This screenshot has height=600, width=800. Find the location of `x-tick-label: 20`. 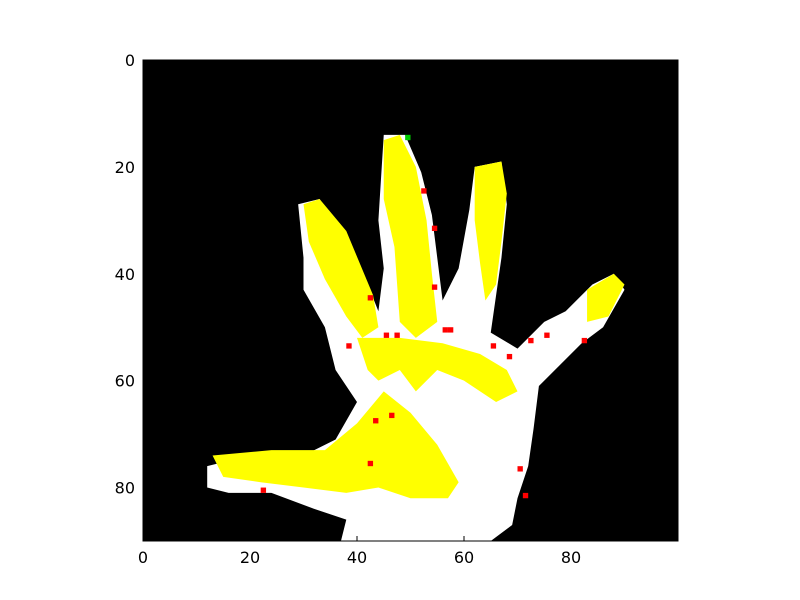

x-tick-label: 20 is located at coordinates (250, 557).